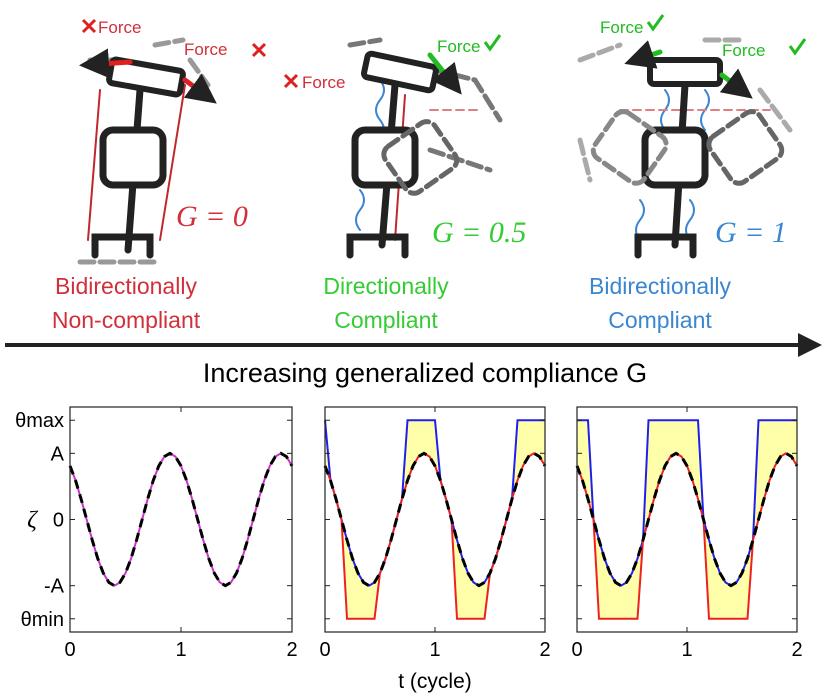 The image size is (829, 698). What do you see at coordinates (58, 521) in the screenshot?
I see `y-tick-label: 0` at bounding box center [58, 521].